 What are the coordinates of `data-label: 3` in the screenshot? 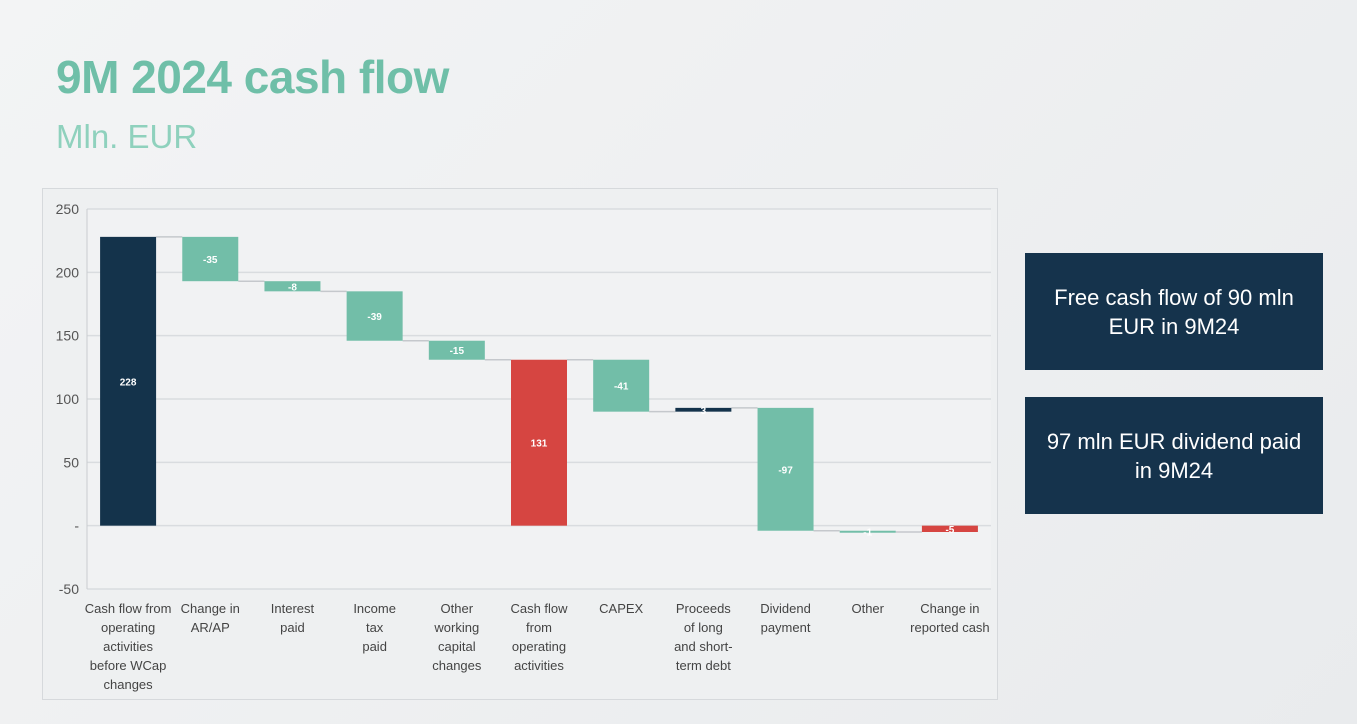 It's located at (704, 411).